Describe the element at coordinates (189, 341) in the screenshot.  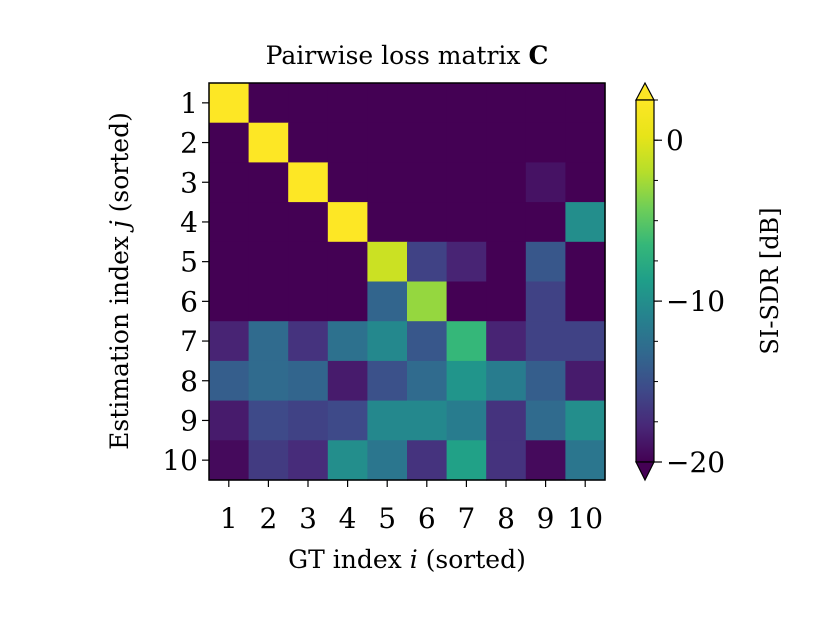
I see `y-tick-label: 7` at that location.